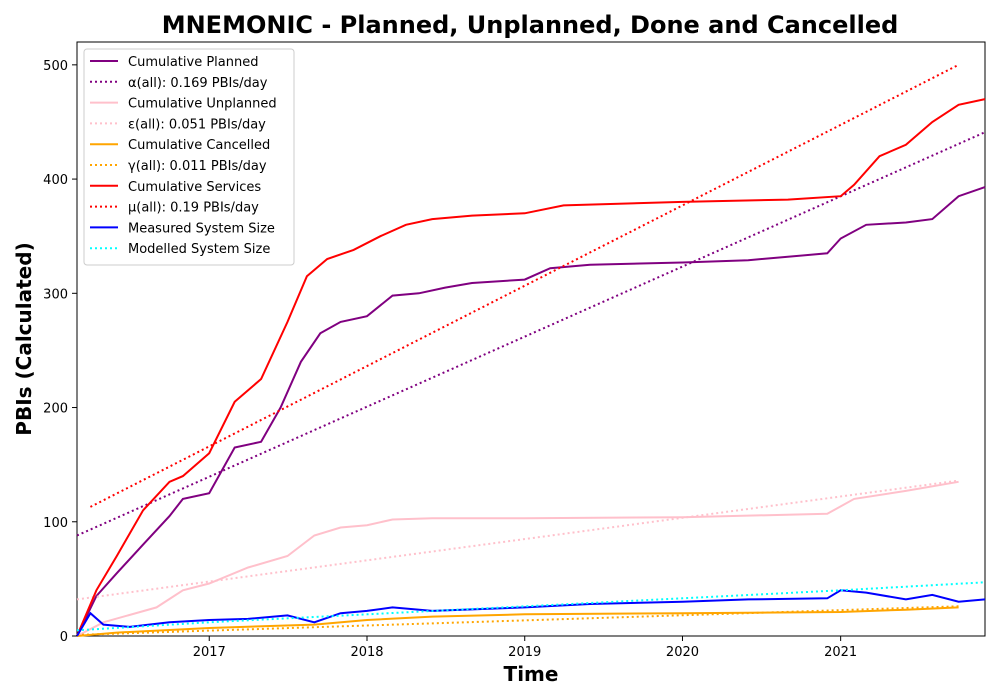  I want to click on x-axis: 2017 2018 2019 2020 2021, so click(525, 648).